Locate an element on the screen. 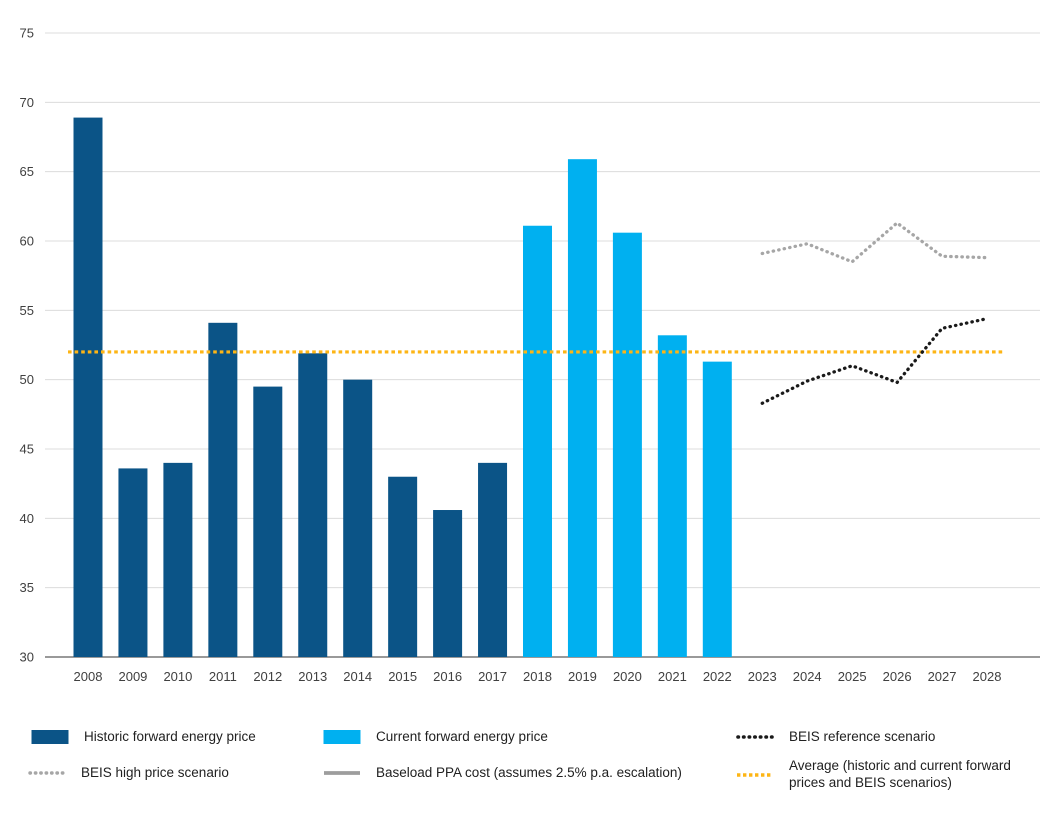  legend-swatch-average-dots is located at coordinates (755, 774).